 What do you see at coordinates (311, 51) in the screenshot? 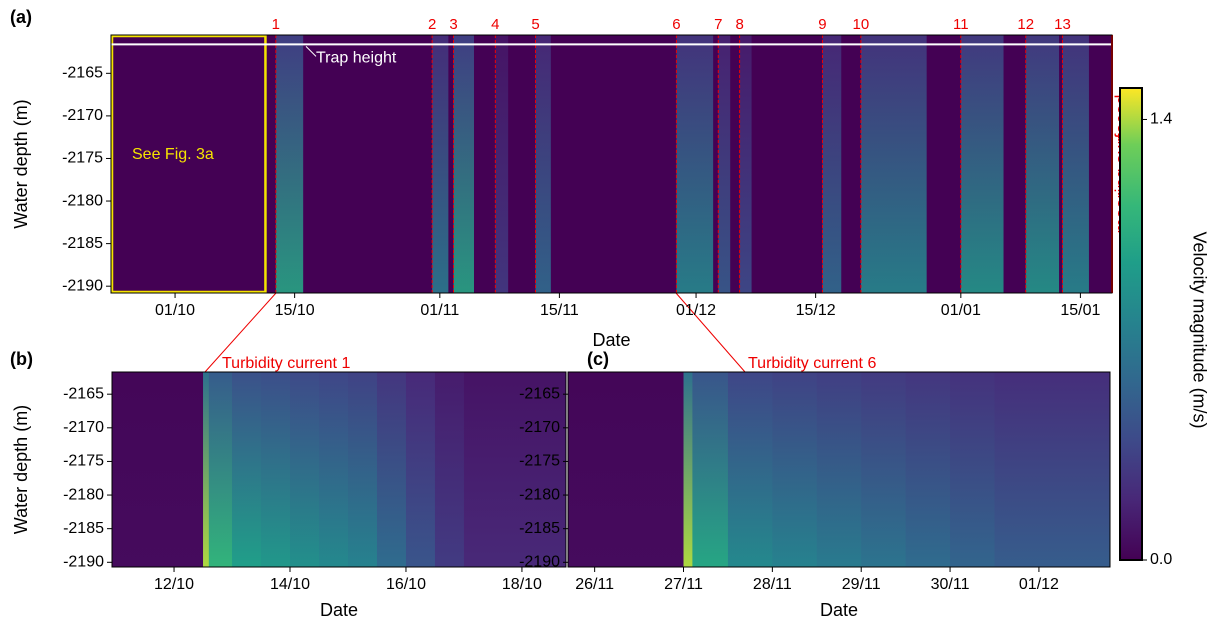
I see `trap-pointer` at bounding box center [311, 51].